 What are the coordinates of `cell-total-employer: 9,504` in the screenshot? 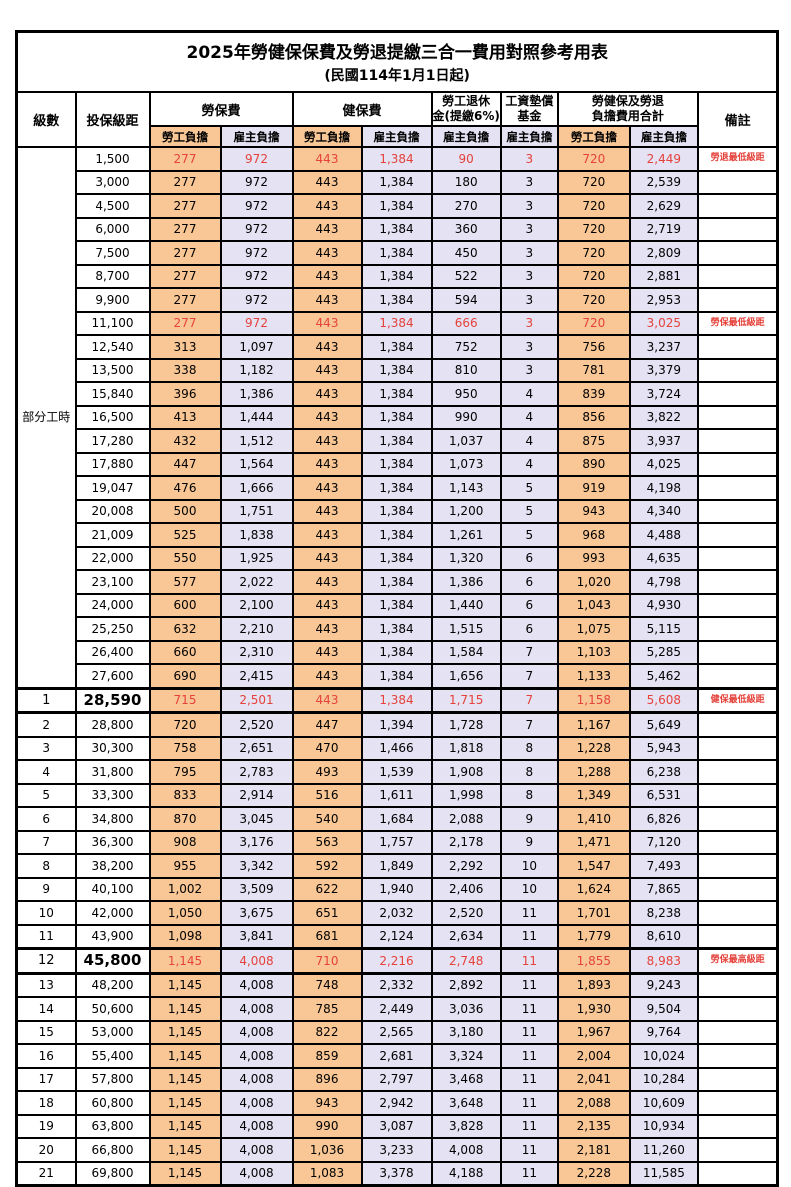 It's located at (663, 1009).